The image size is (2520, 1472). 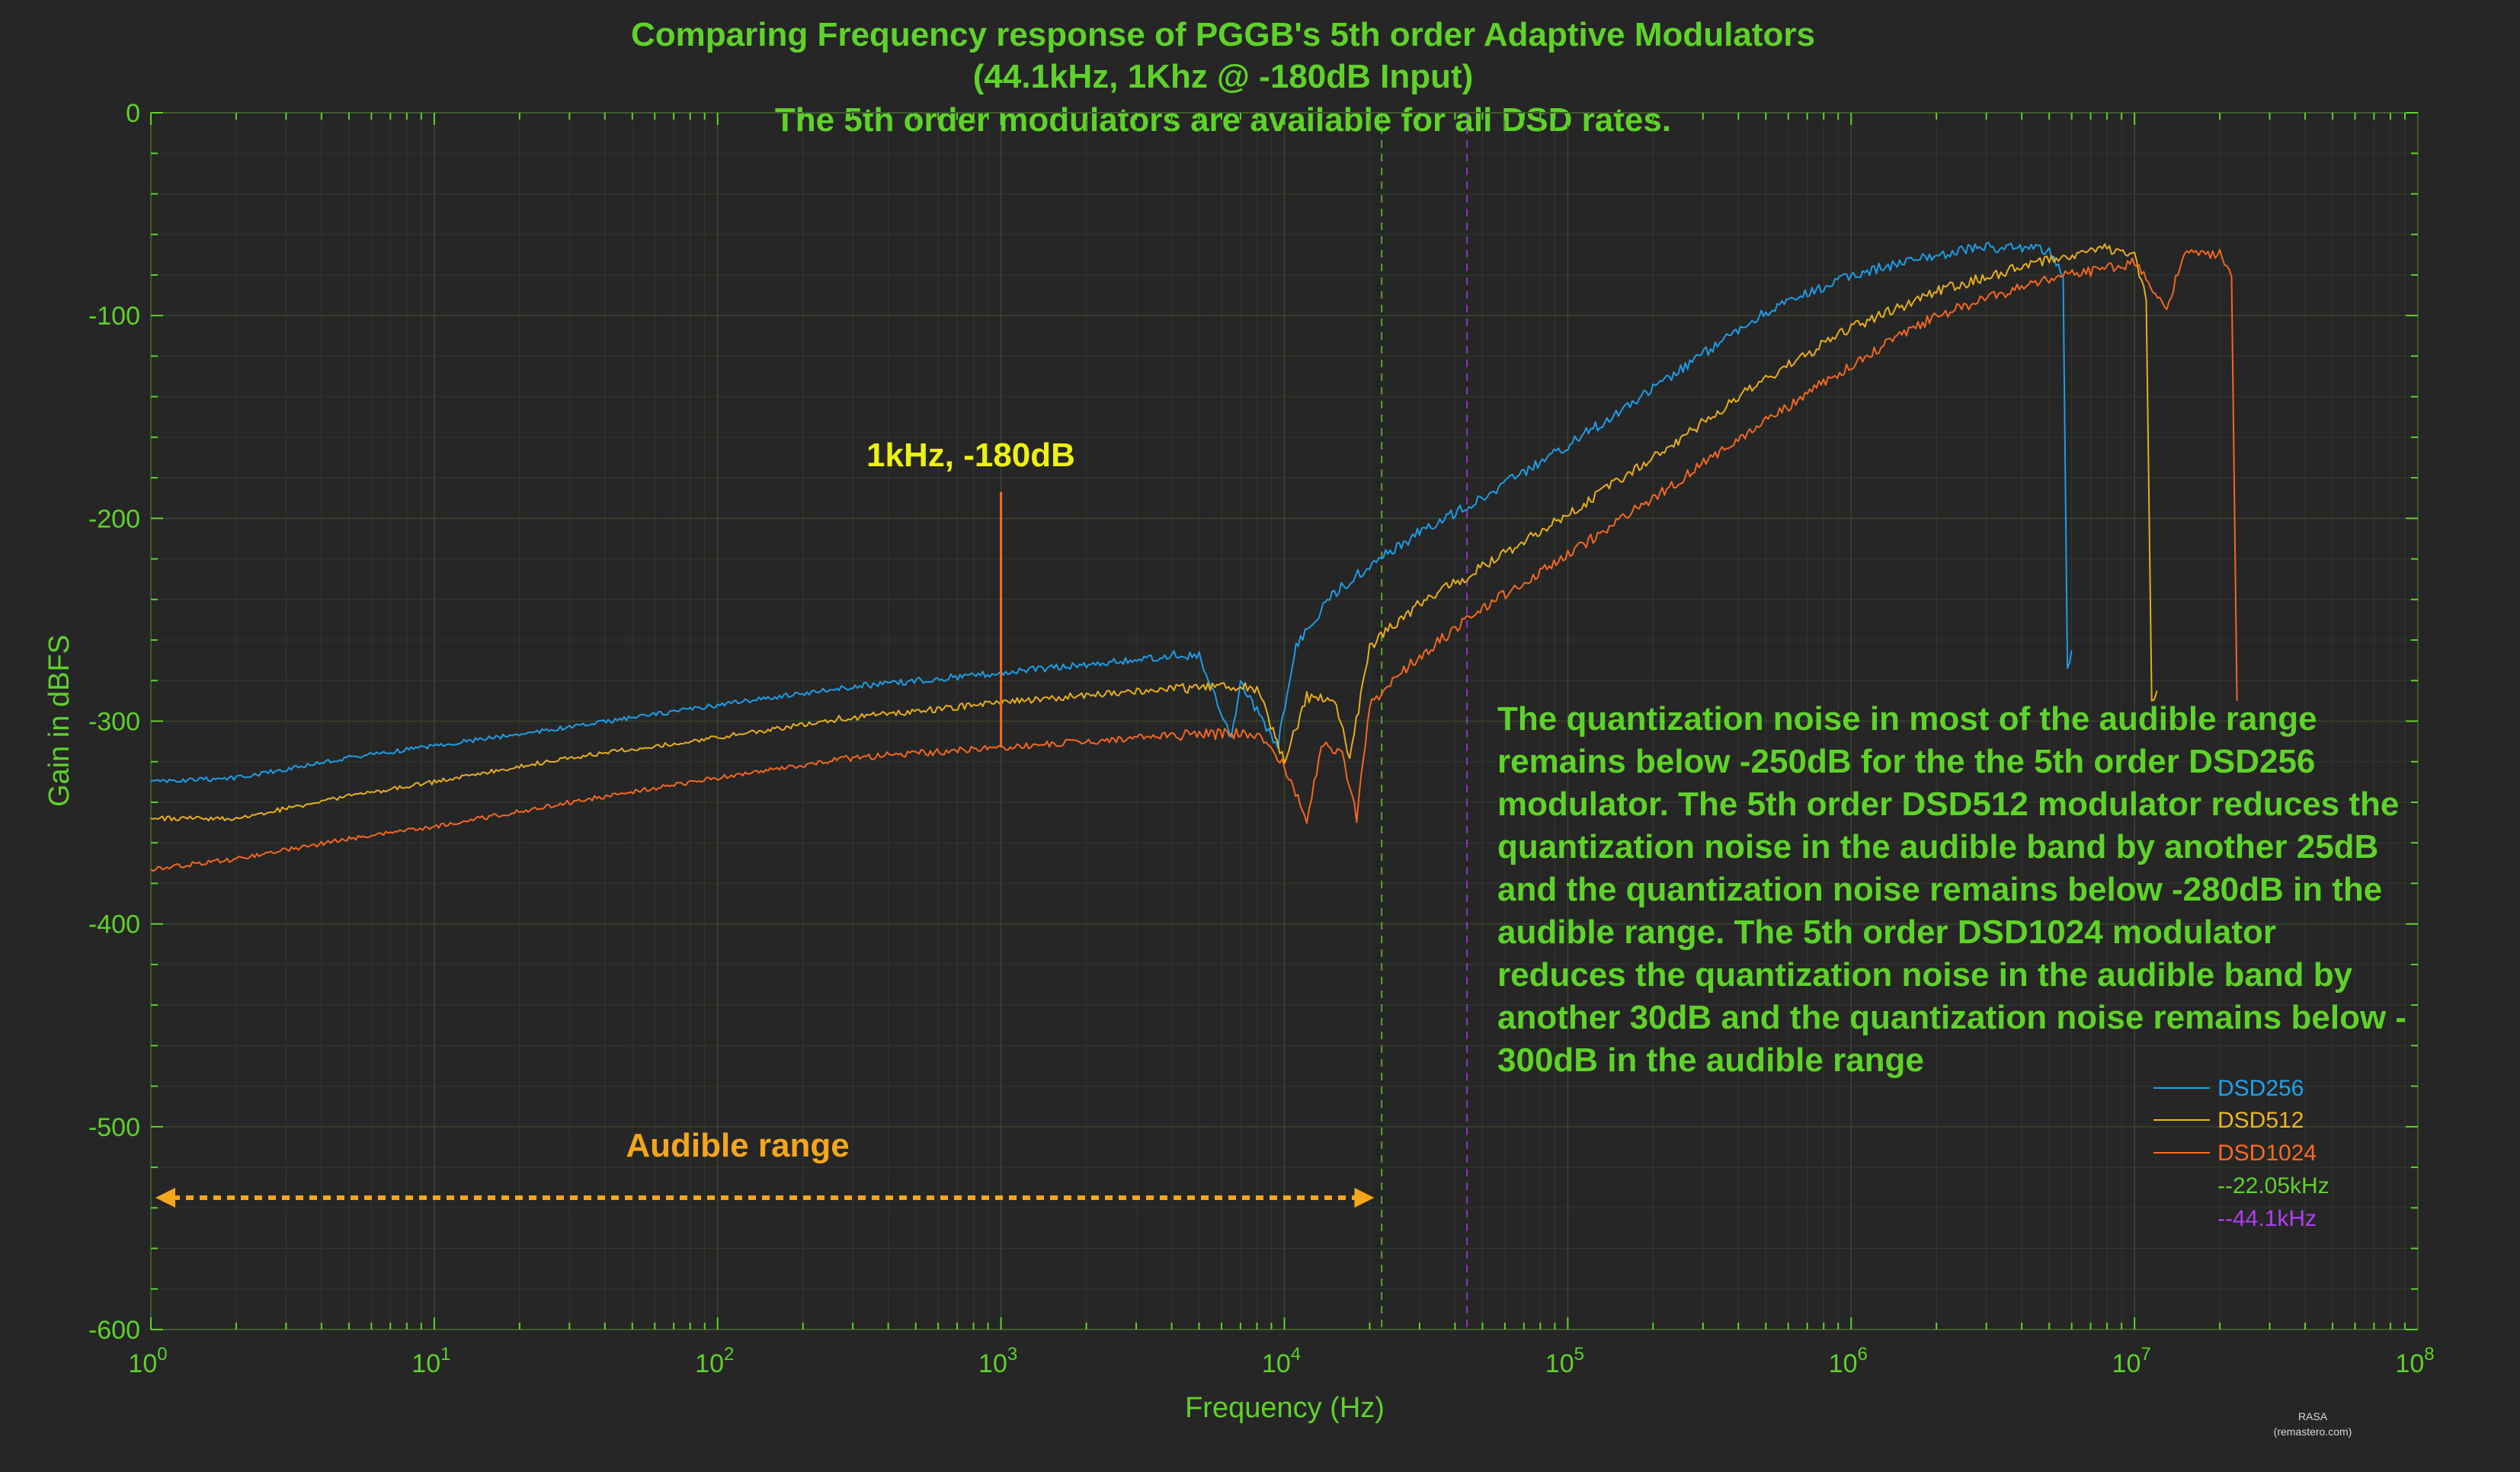 I want to click on x-tick-label: 10², so click(x=714, y=1361).